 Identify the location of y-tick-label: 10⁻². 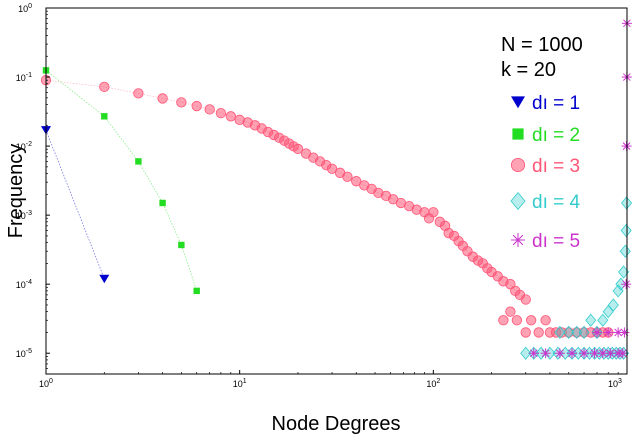
(24, 146).